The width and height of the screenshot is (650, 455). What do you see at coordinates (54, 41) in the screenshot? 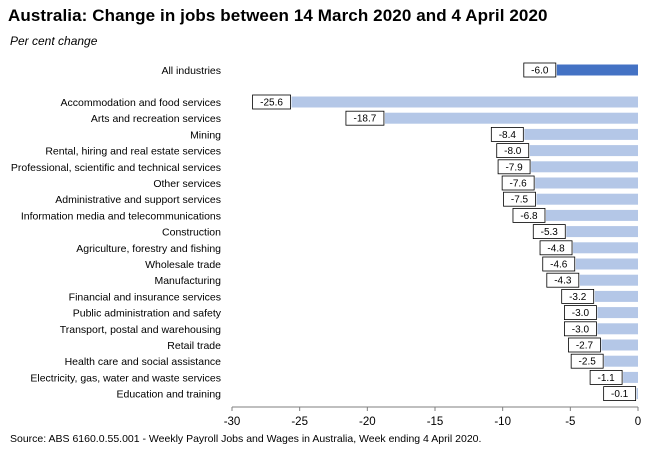
I see `chart-subtitle: Per cent change` at bounding box center [54, 41].